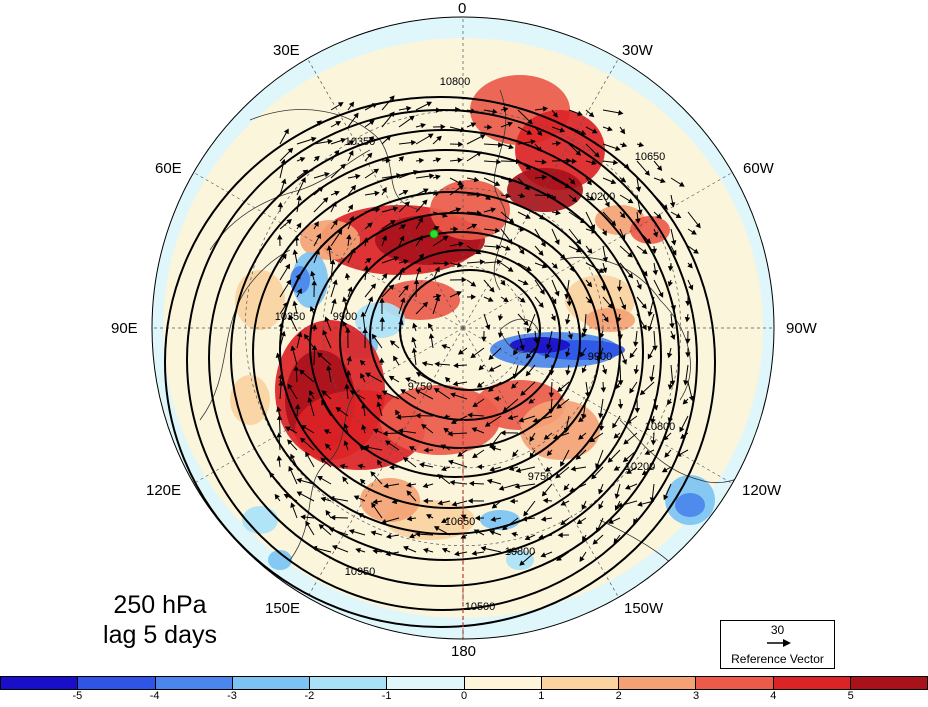 This screenshot has width=928, height=707. I want to click on lon-label-120w: 120W, so click(761, 490).